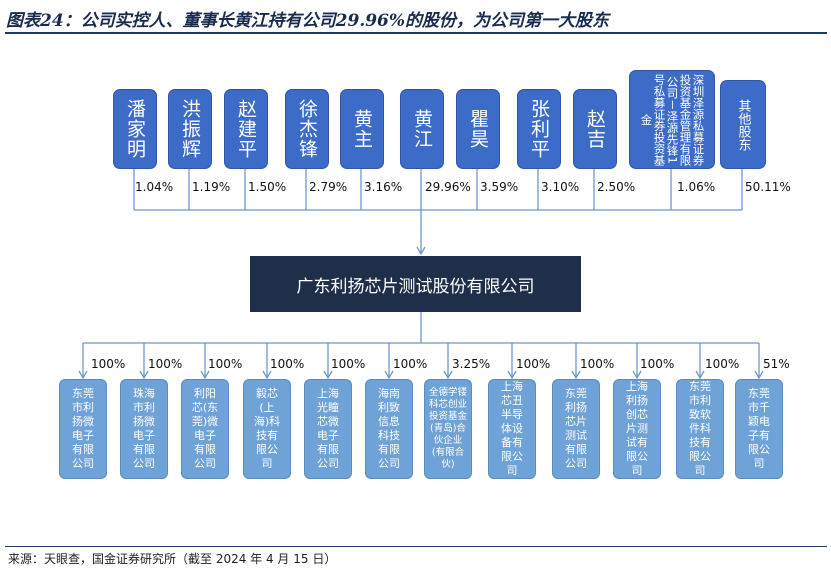 The height and width of the screenshot is (572, 831). Describe the element at coordinates (759, 429) in the screenshot. I see `subsidiary-box: 东莞市千颖电子有限公司` at that location.